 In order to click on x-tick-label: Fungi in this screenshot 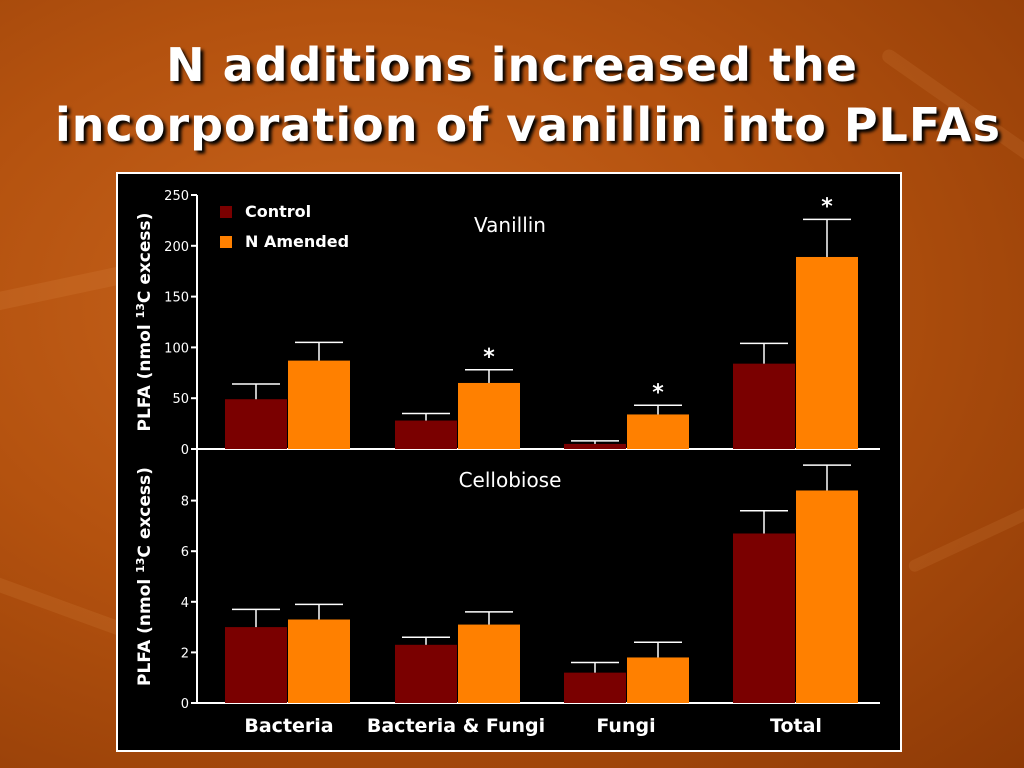, I will do `click(625, 726)`.